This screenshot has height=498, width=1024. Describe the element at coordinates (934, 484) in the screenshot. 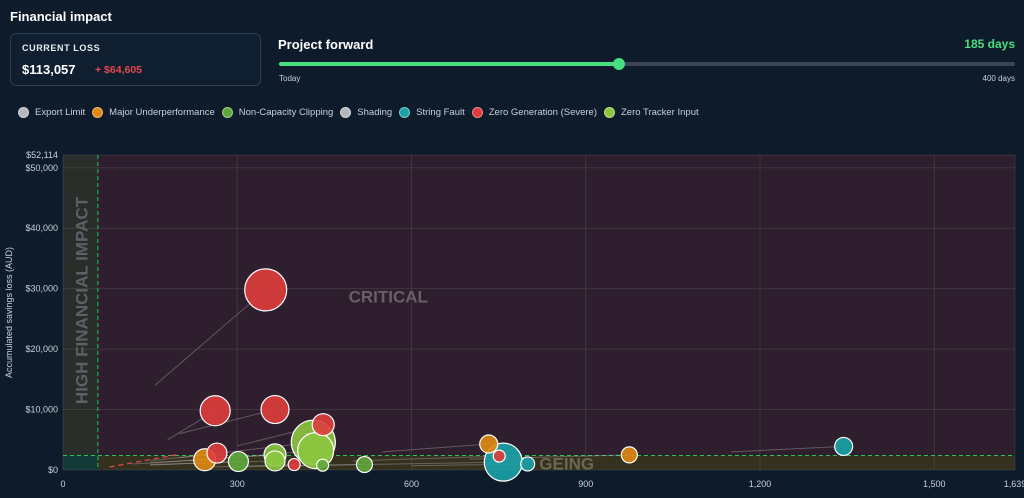

I see `x-tick-label: 1,500` at that location.